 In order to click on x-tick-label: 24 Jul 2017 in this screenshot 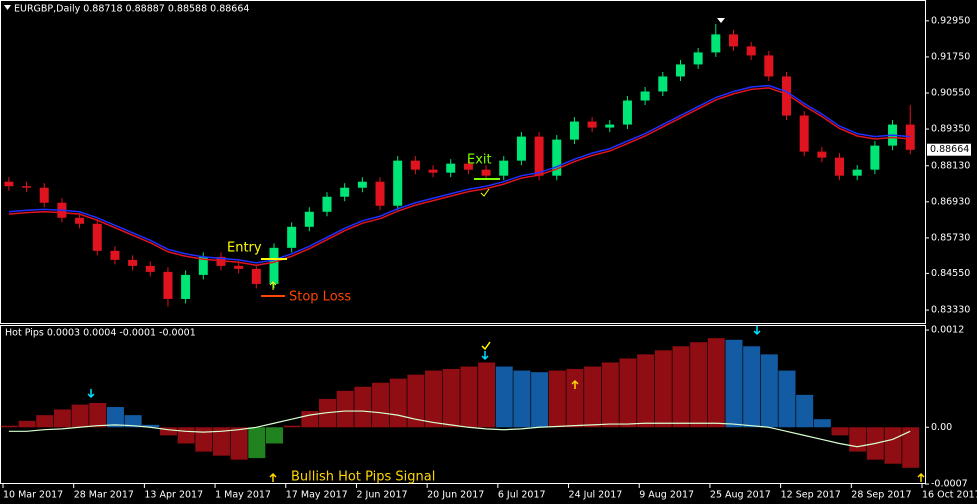, I will do `click(596, 495)`.